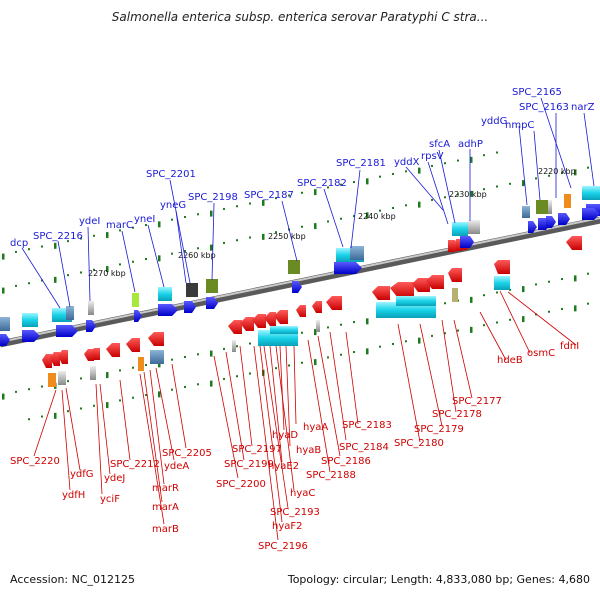 The width and height of the screenshot is (600, 600). Describe the element at coordinates (315, 427) in the screenshot. I see `gene-label: hyaA` at that location.